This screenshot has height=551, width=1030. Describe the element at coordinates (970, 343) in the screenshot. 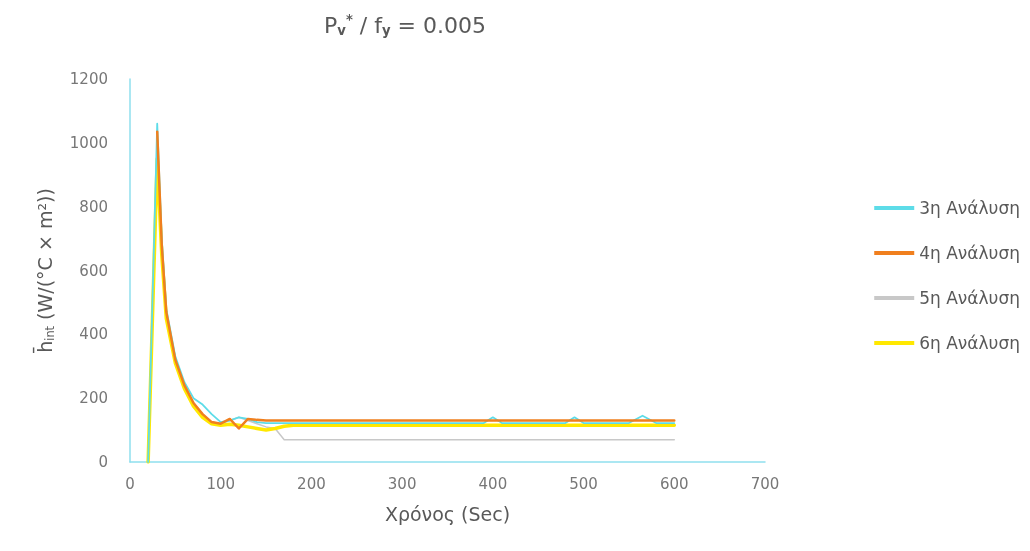

I see `legend-label: 6η Ανάλυση` at that location.